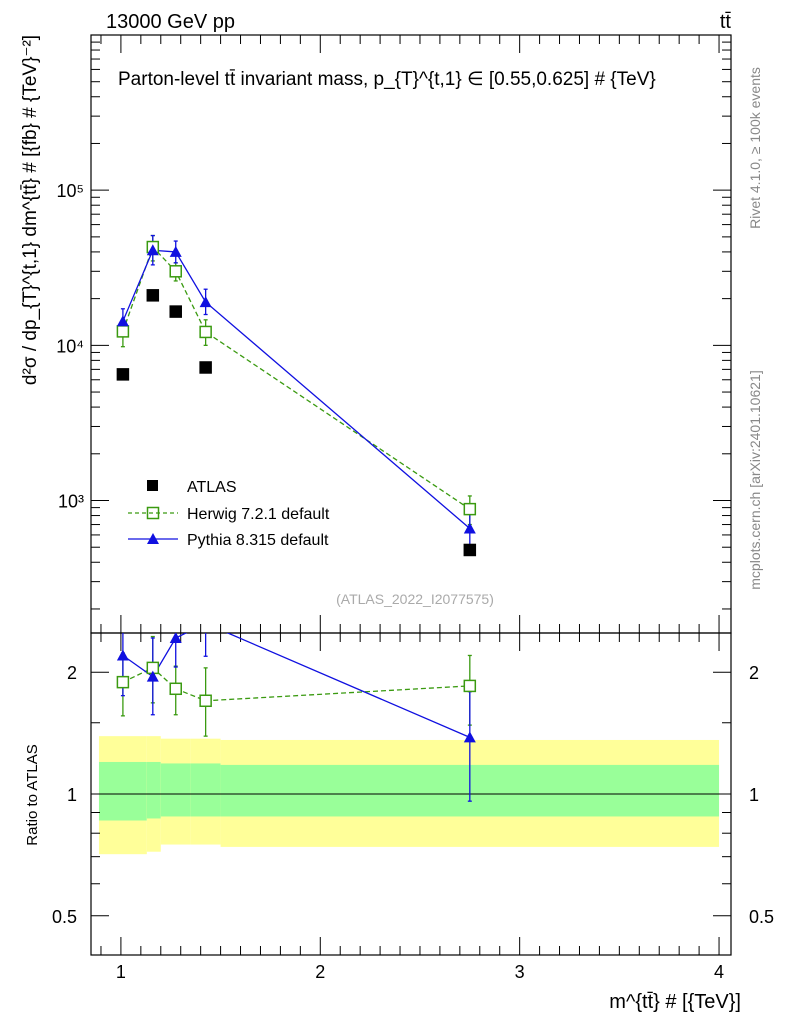 This screenshot has width=786, height=1024. What do you see at coordinates (754, 673) in the screenshot?
I see `ratio-y-tick-label-right: 2` at bounding box center [754, 673].